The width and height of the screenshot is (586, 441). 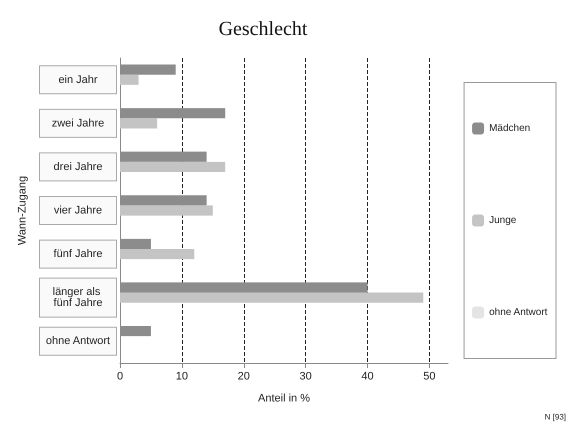 I want to click on x-tick-label: 20, so click(x=244, y=376).